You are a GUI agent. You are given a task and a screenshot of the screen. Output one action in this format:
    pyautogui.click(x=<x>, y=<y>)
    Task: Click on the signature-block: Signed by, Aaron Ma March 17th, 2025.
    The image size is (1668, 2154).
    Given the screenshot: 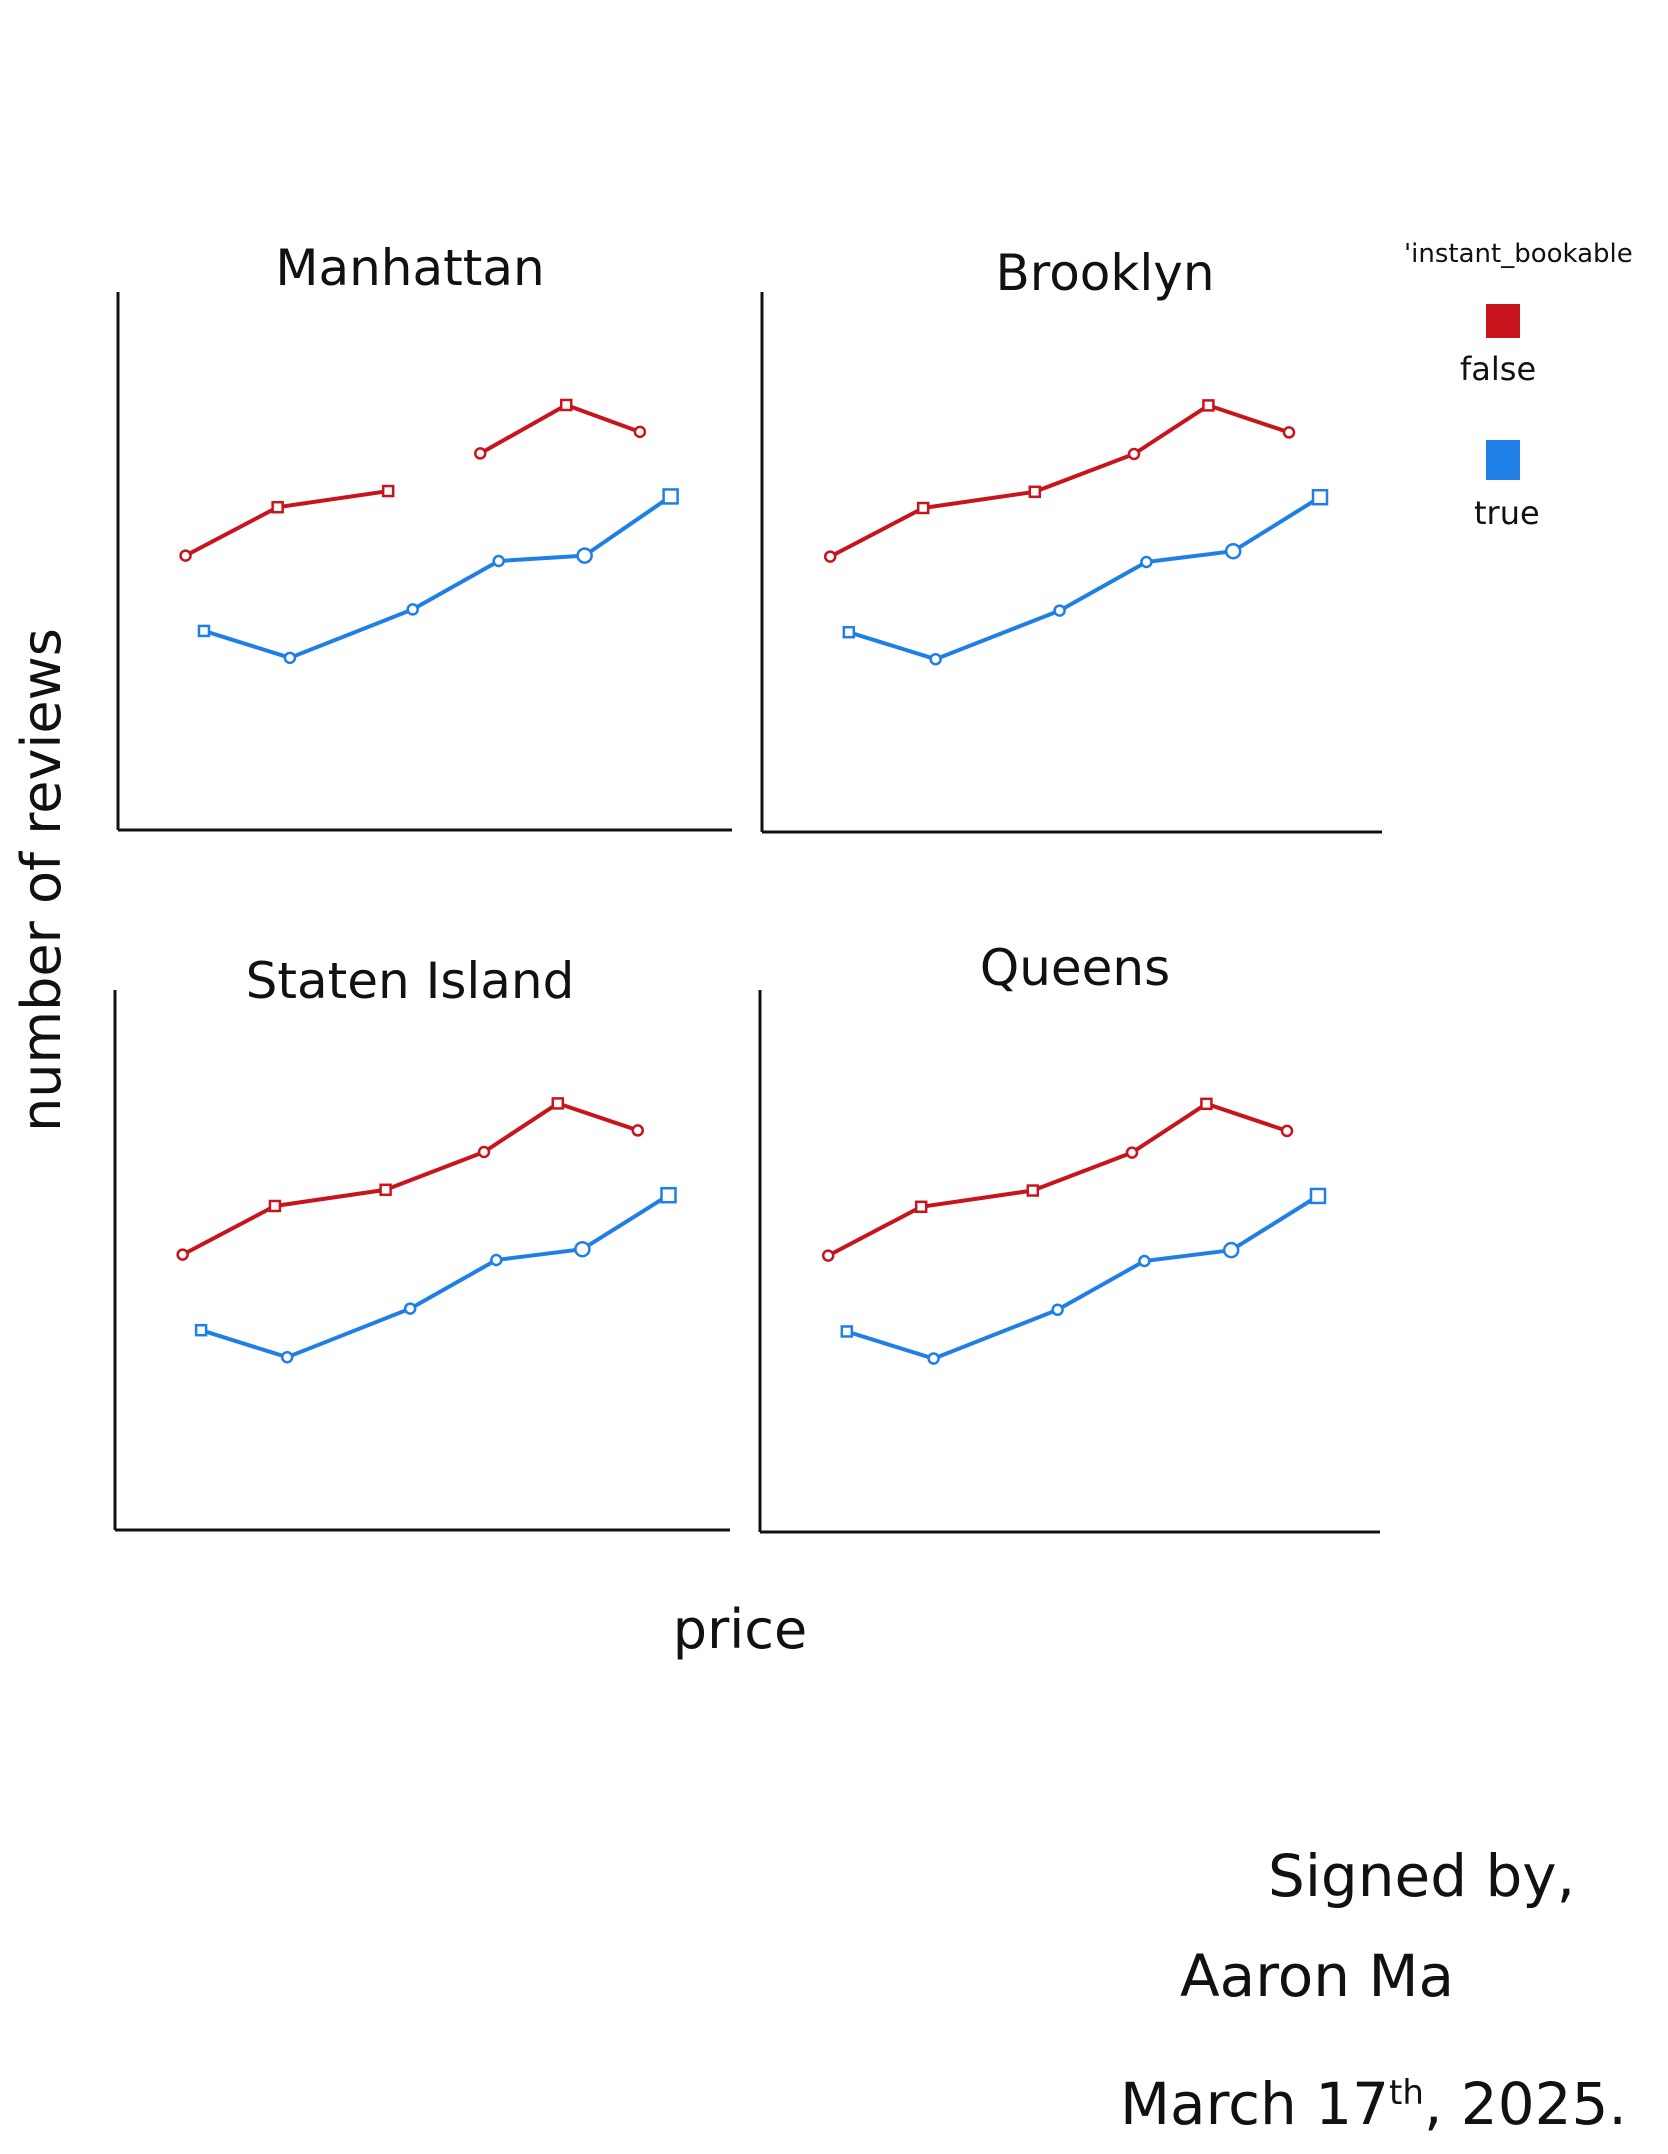 What is the action you would take?
    pyautogui.click(x=1373, y=1990)
    